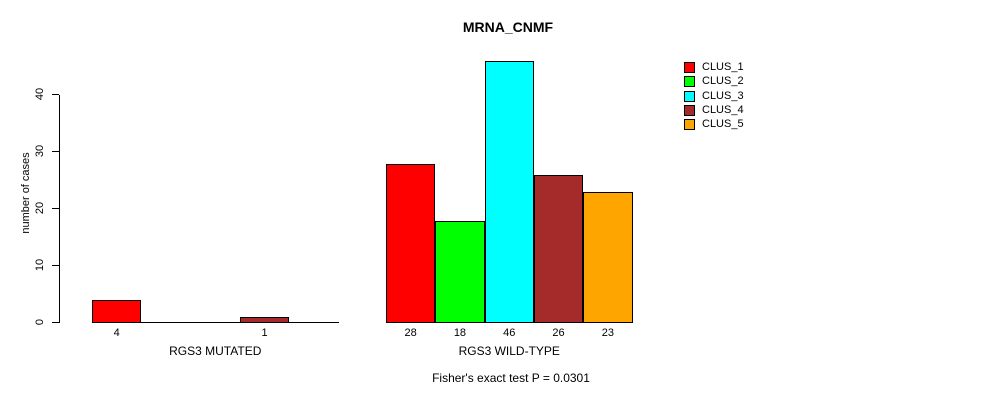  Describe the element at coordinates (723, 110) in the screenshot. I see `legend-label-clus_4: CLUS_4` at that location.